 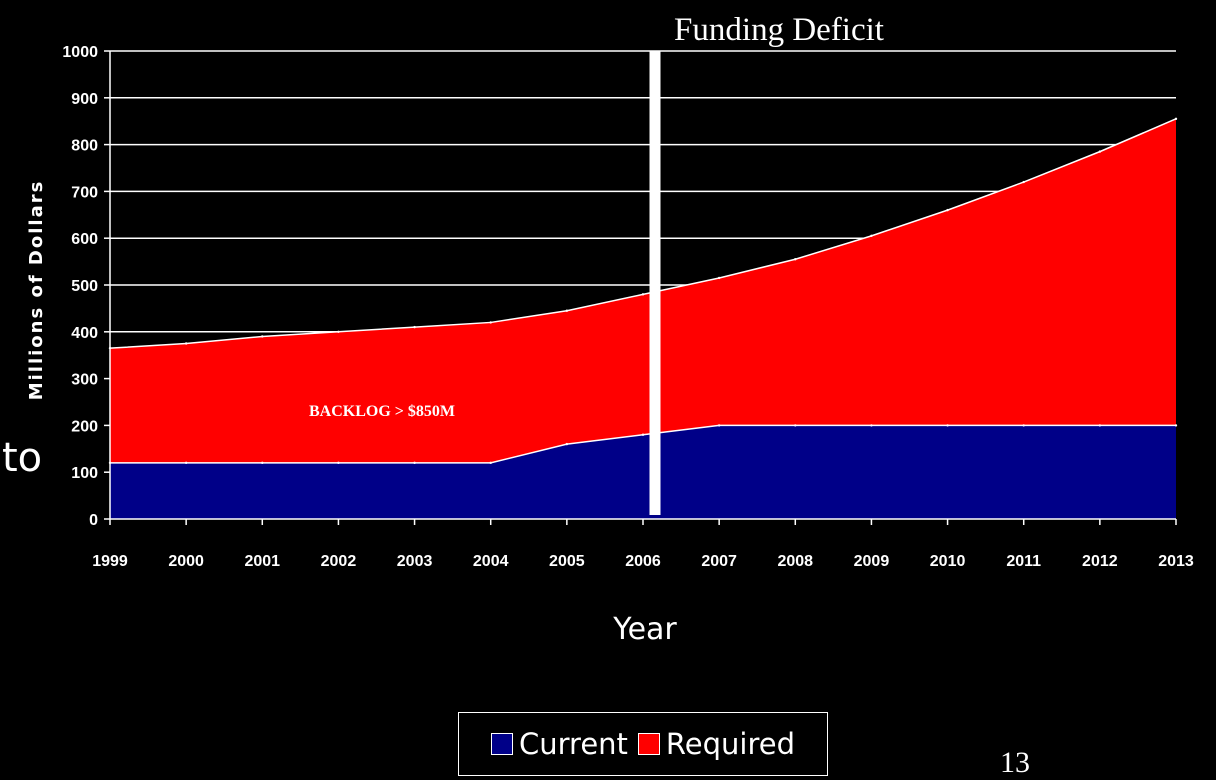 I want to click on data-point-current-2001, so click(x=262, y=463).